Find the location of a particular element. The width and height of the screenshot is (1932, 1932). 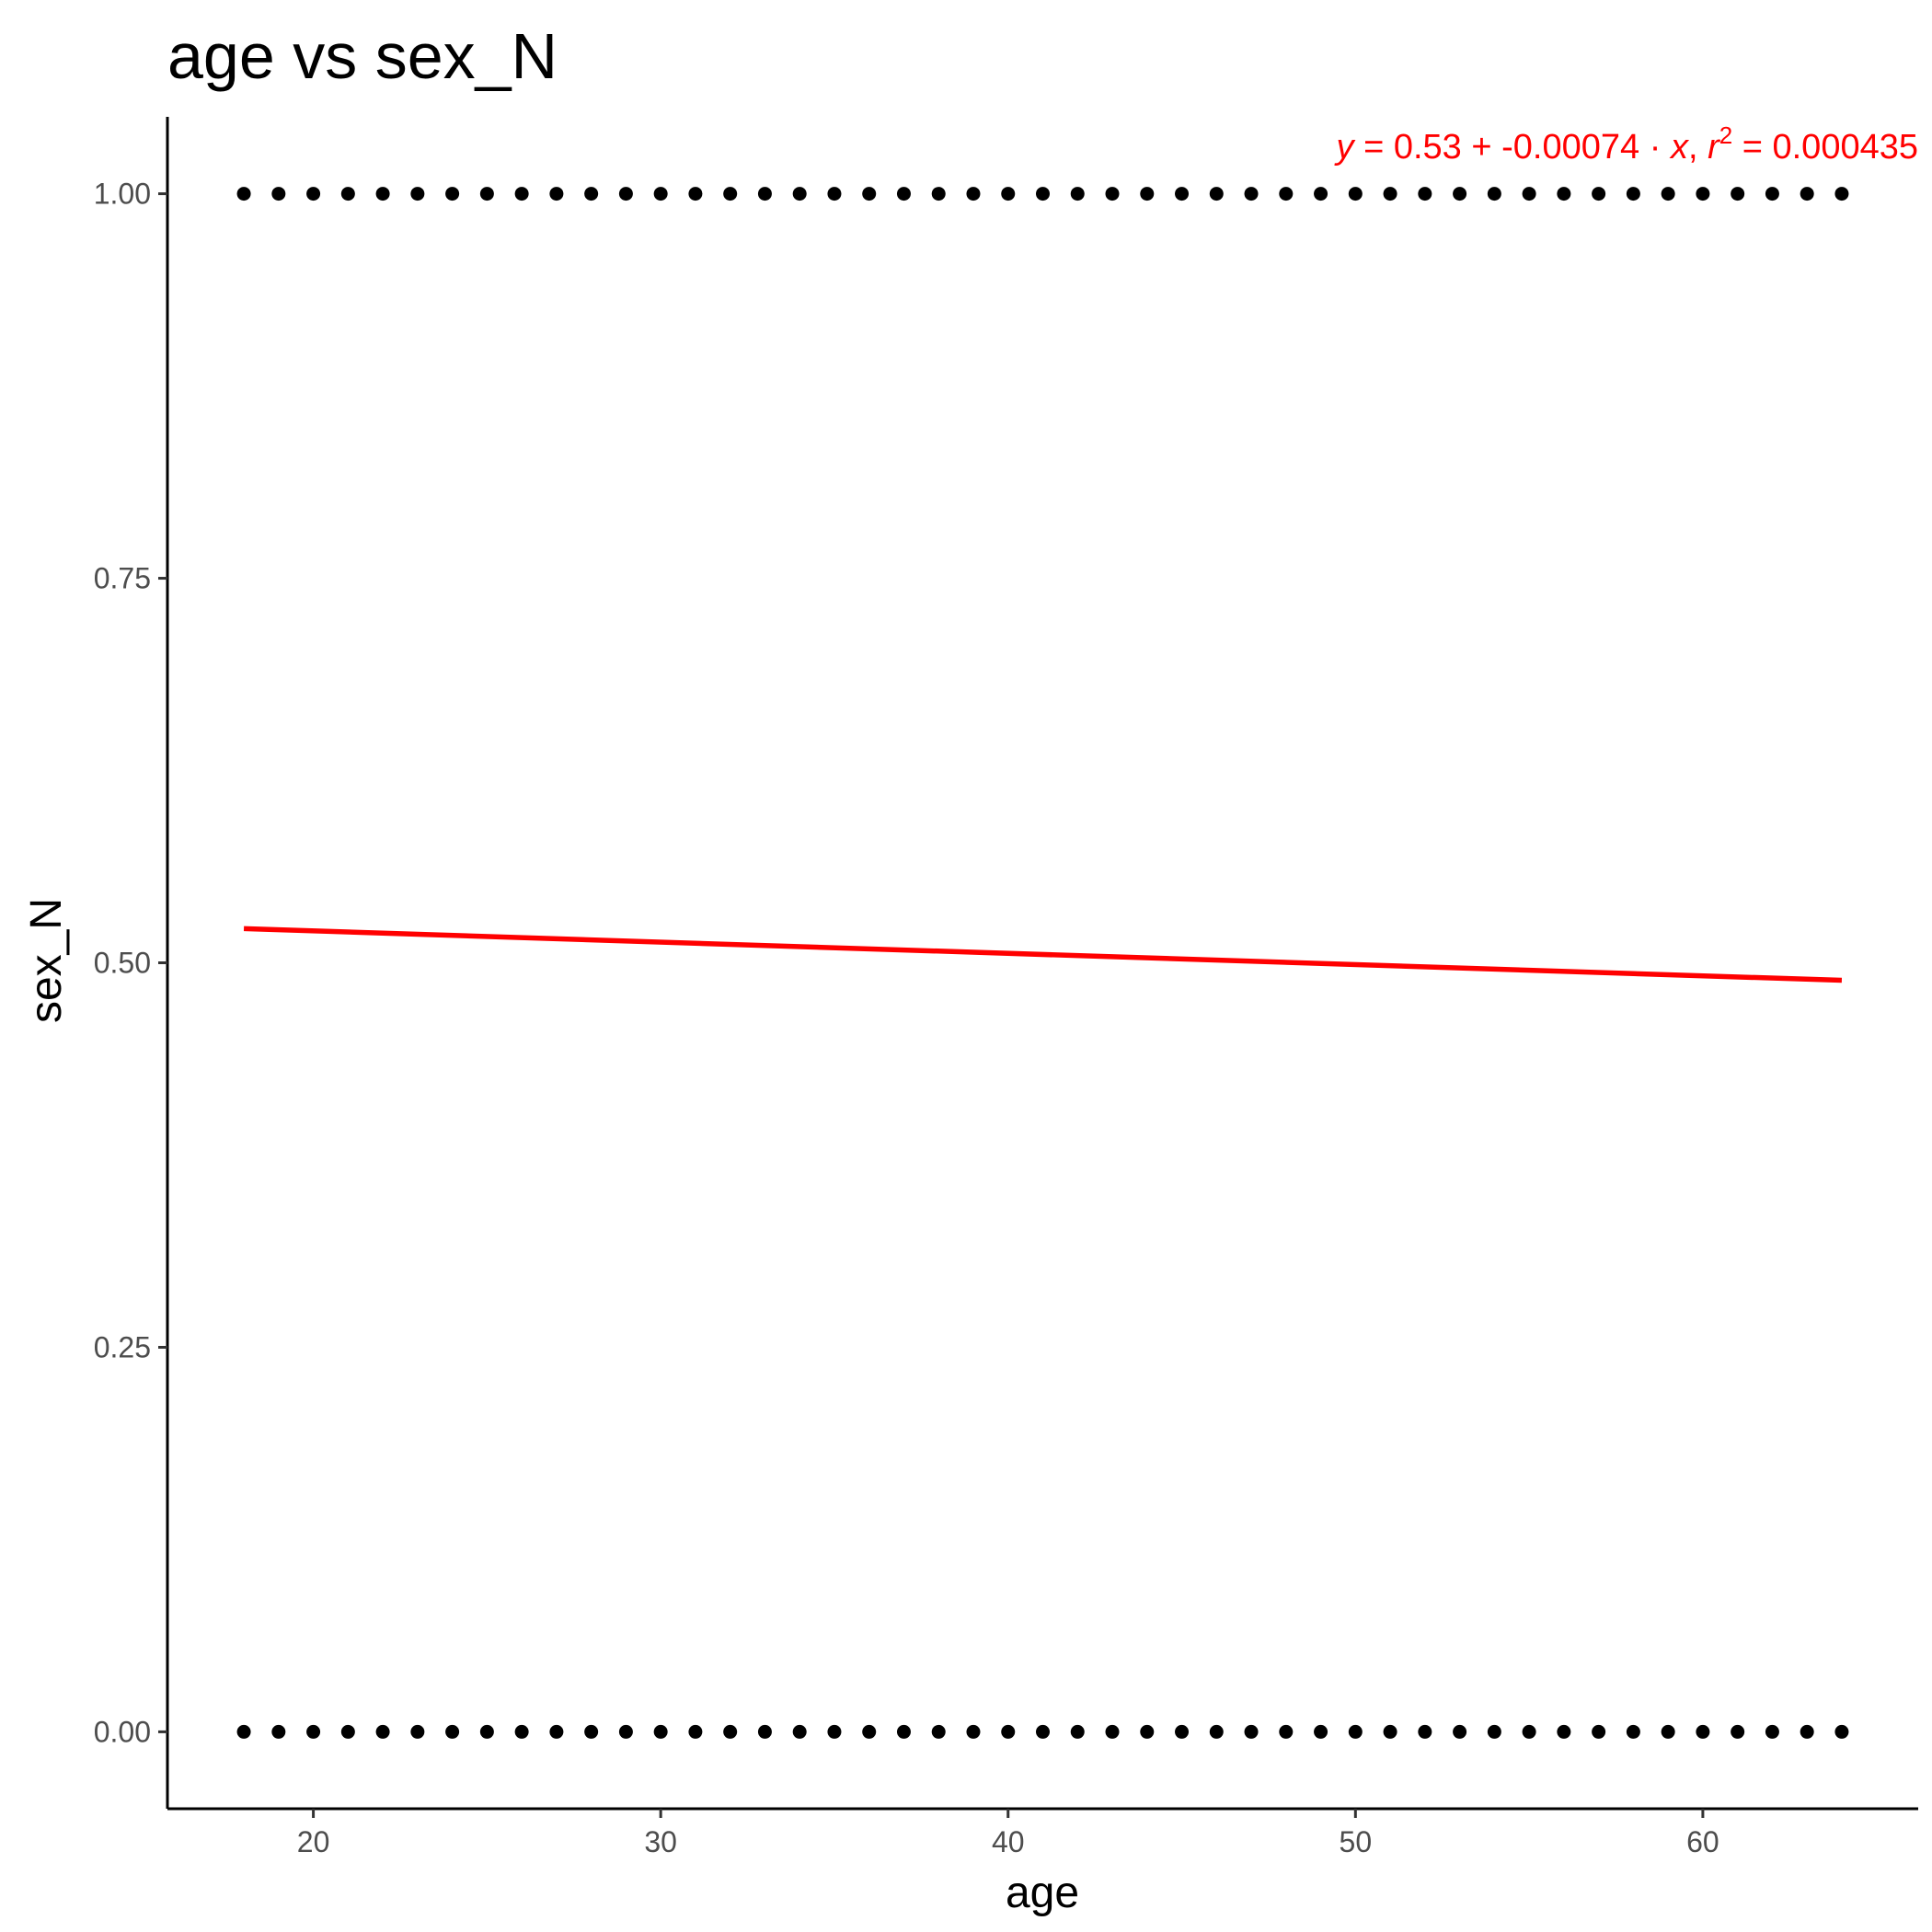

x-tick-label: 50 is located at coordinates (1356, 1841).